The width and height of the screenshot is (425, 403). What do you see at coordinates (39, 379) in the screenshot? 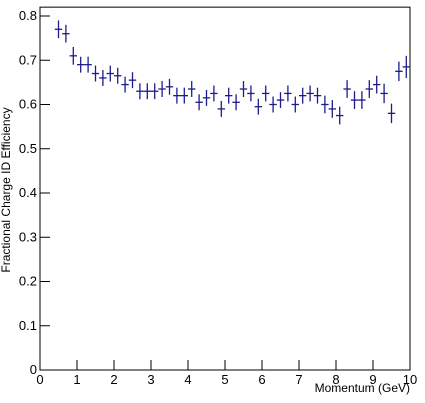
I see `x-tick-label: 0` at bounding box center [39, 379].